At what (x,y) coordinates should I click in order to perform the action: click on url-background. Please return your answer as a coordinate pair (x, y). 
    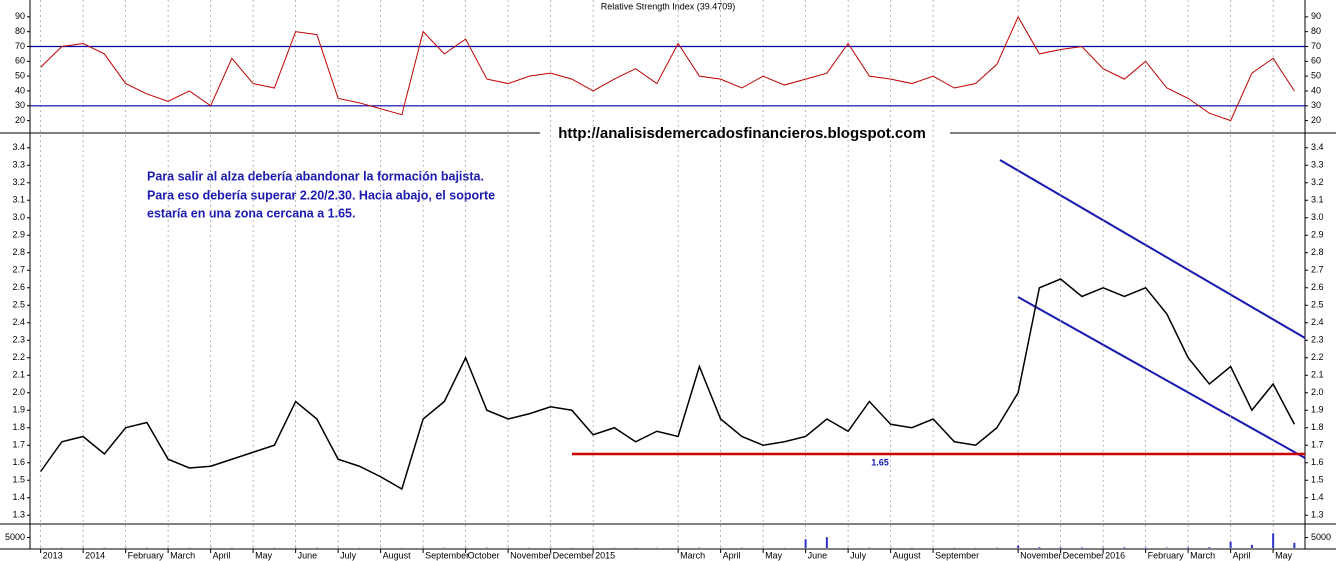
    Looking at the image, I should click on (745, 134).